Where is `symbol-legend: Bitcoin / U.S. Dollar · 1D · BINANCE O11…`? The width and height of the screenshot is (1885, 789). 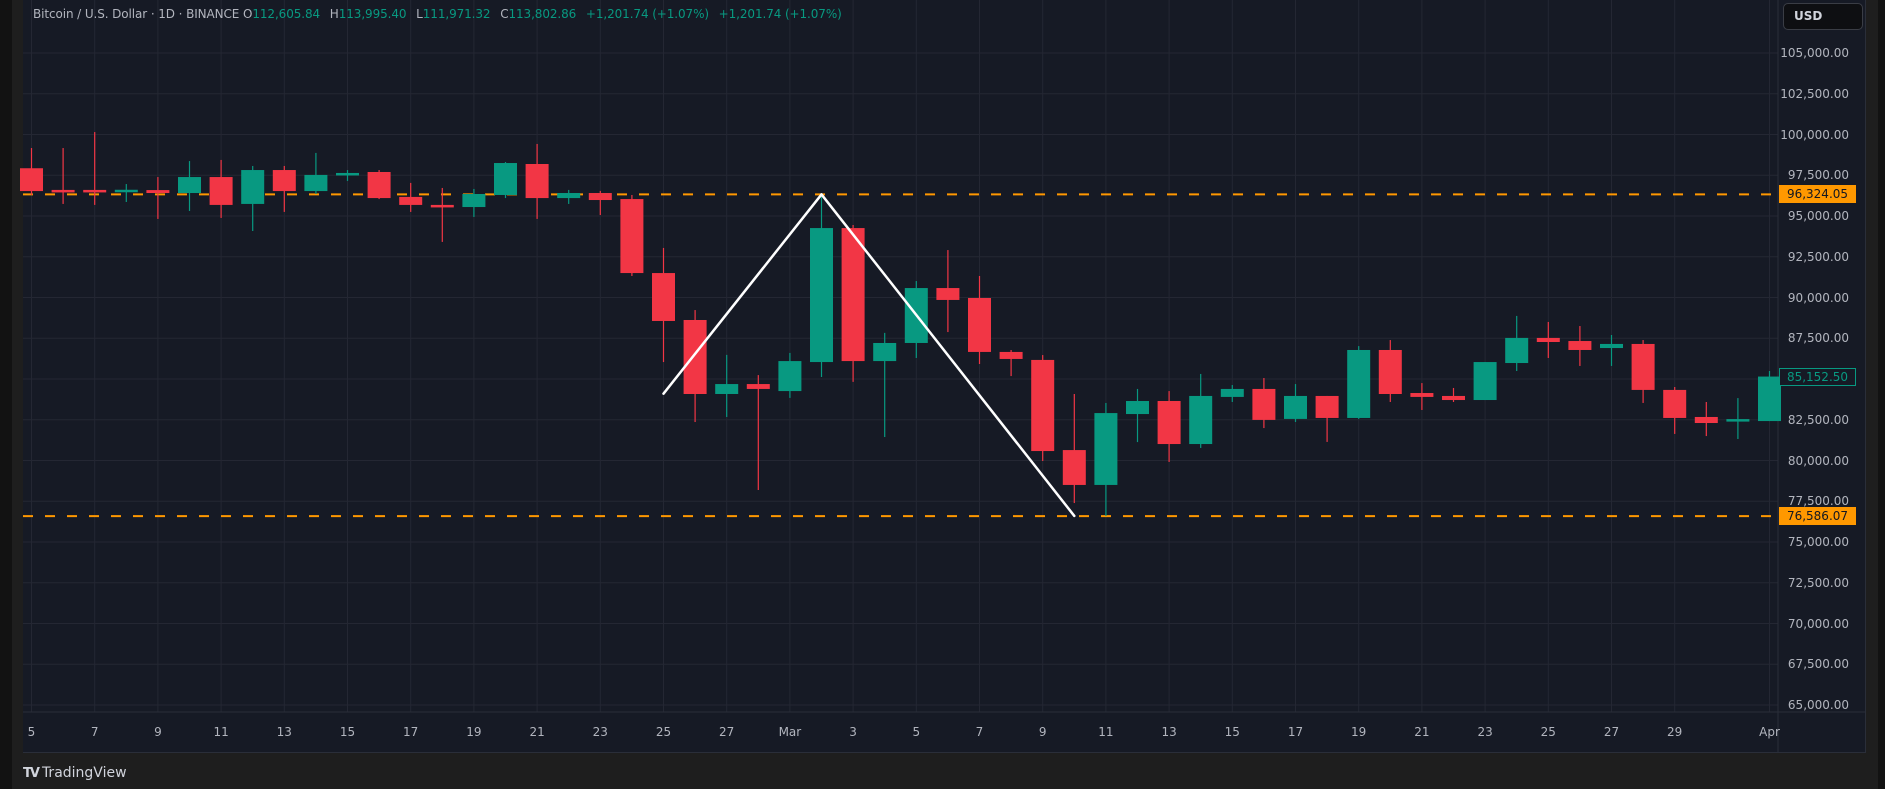
symbol-legend: Bitcoin / U.S. Dollar · 1D · BINANCE O11… is located at coordinates (440, 14).